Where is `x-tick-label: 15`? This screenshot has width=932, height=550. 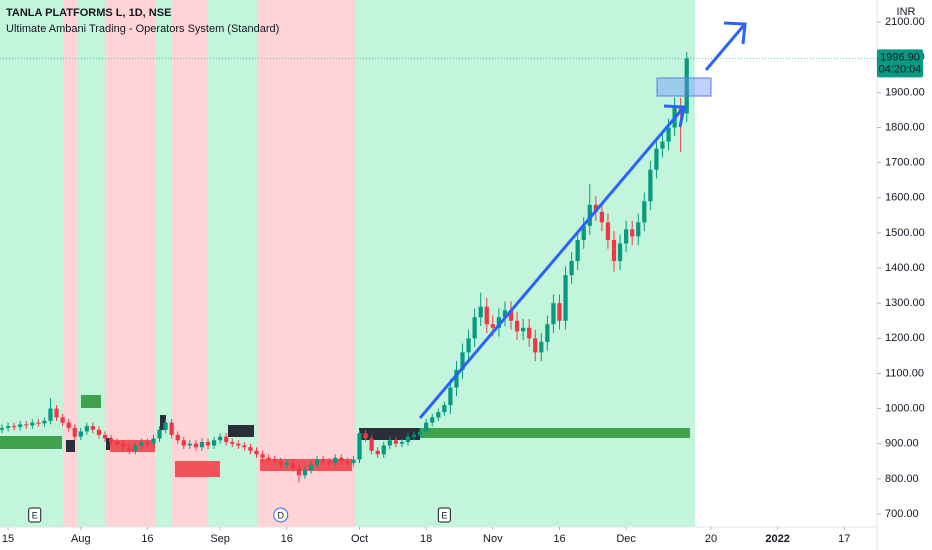 x-tick-label: 15 is located at coordinates (8, 539).